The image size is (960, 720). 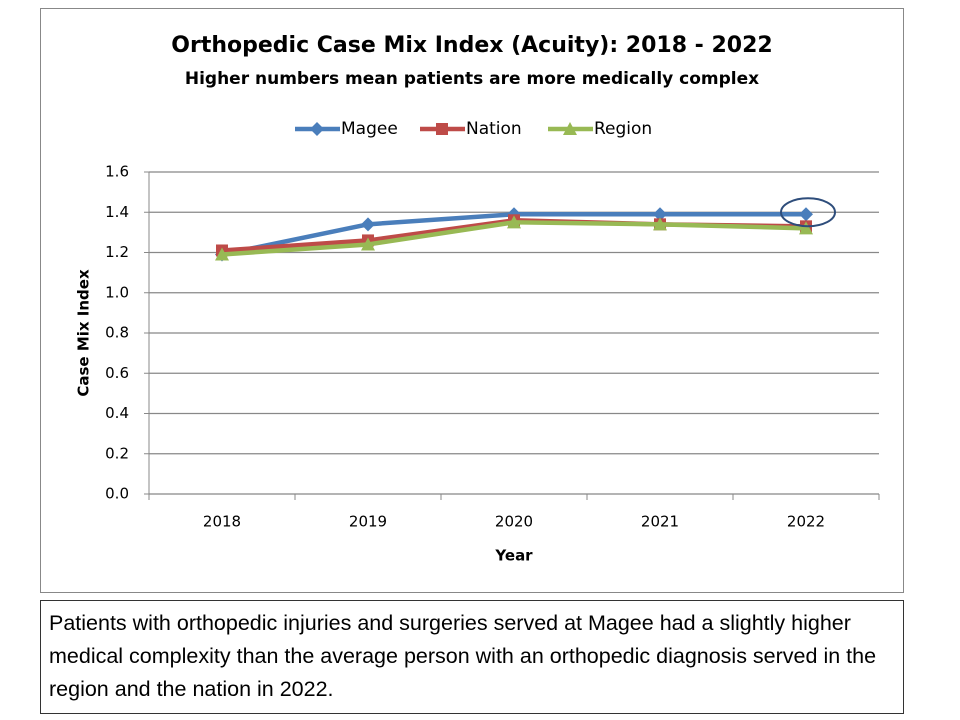 What do you see at coordinates (117, 212) in the screenshot?
I see `y-tick-label: 1.4` at bounding box center [117, 212].